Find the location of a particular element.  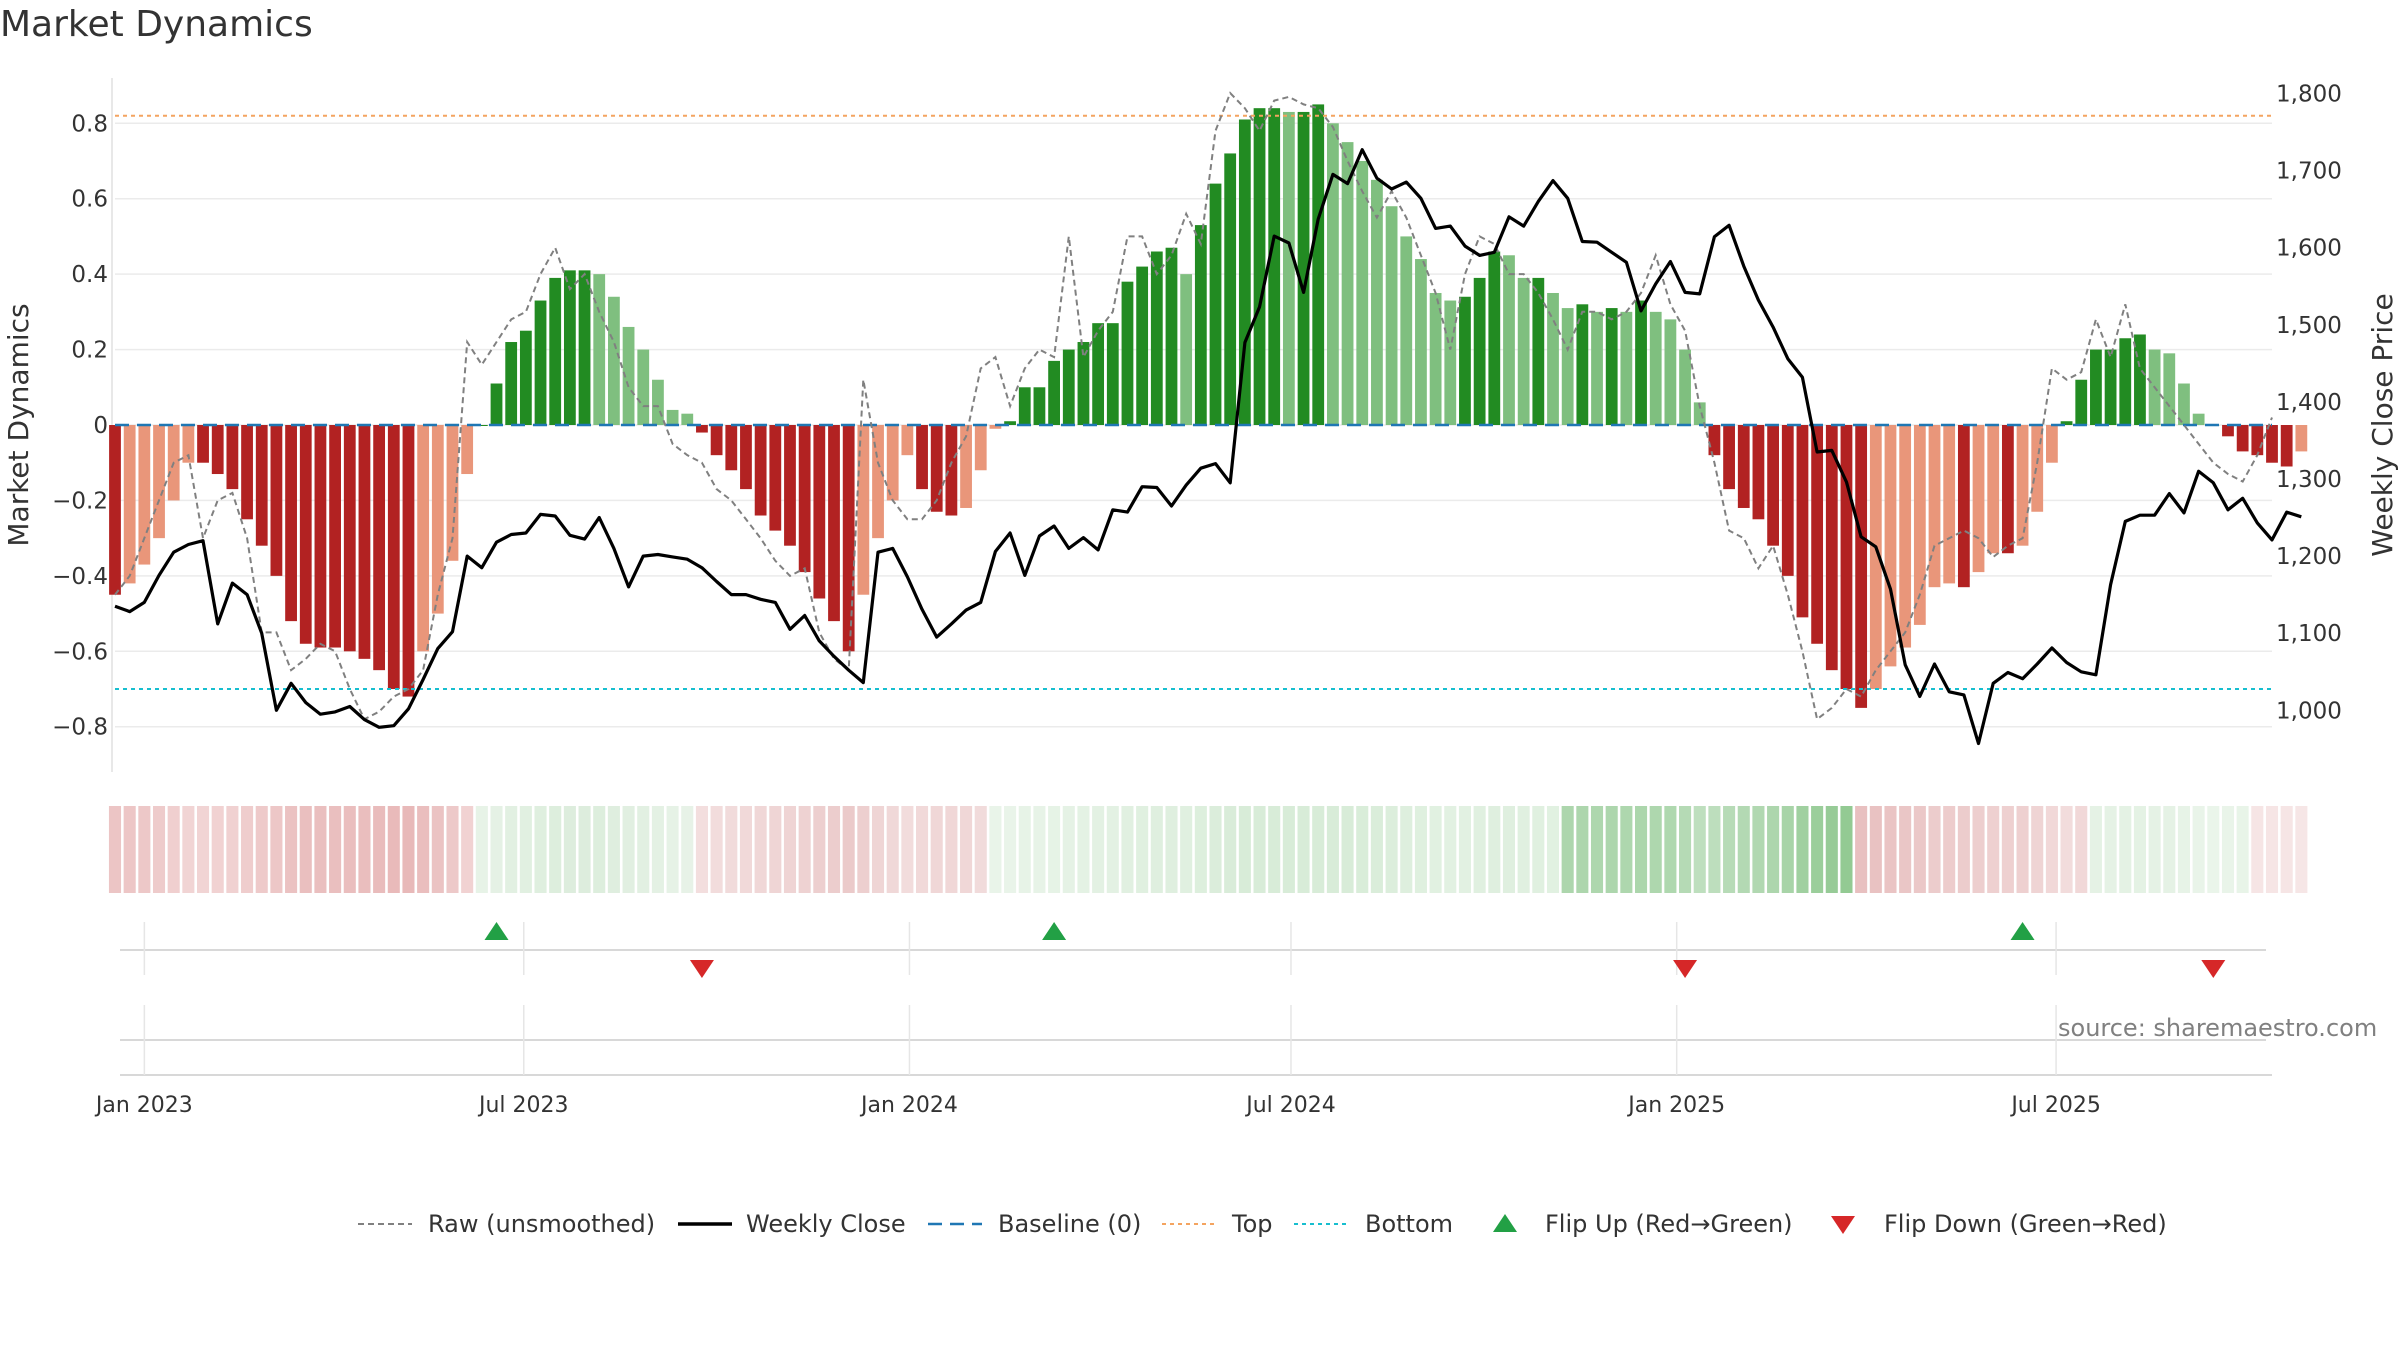

x-tick-label: Jul 2025 is located at coordinates (2055, 1105).